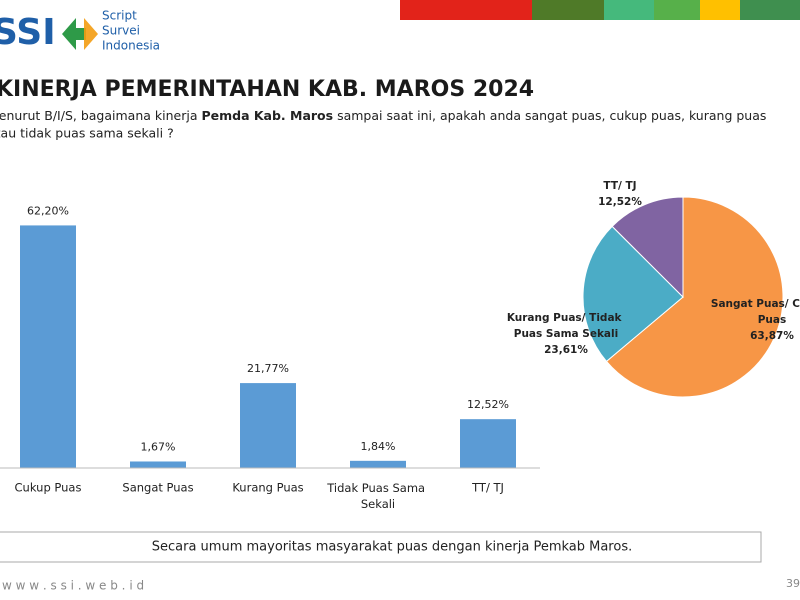  I want to click on logo-mark: SSI, so click(28, 32).